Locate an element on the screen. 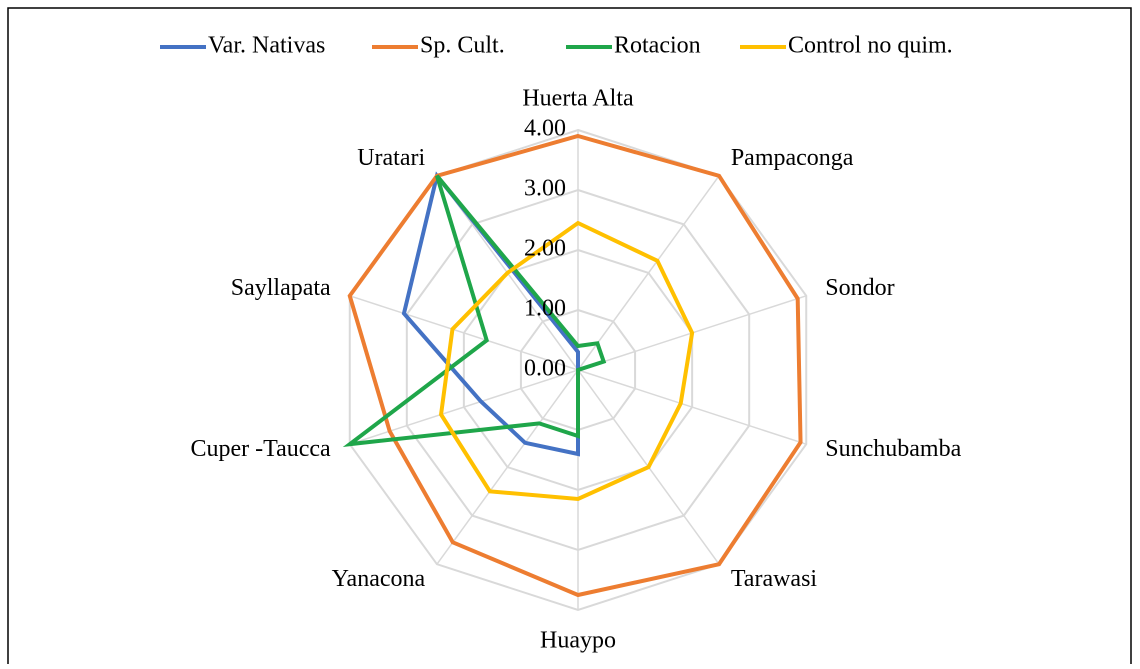  r-tick-label: 3.00 is located at coordinates (545, 189).